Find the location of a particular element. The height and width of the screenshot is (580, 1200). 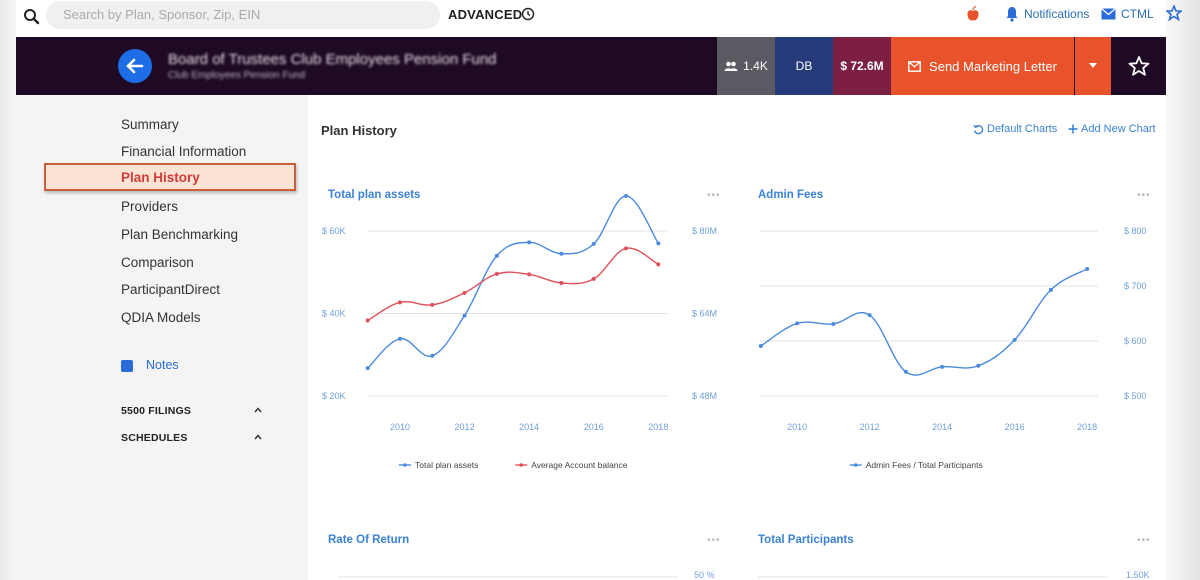

legend-label: Total plan assets is located at coordinates (446, 465).